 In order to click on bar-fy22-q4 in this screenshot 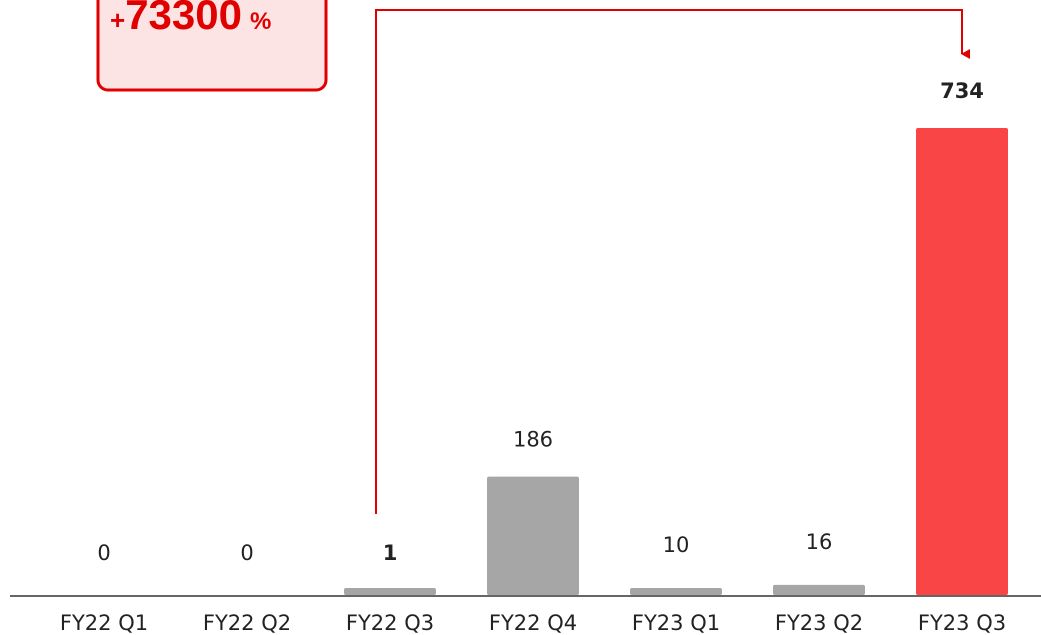, I will do `click(533, 535)`.